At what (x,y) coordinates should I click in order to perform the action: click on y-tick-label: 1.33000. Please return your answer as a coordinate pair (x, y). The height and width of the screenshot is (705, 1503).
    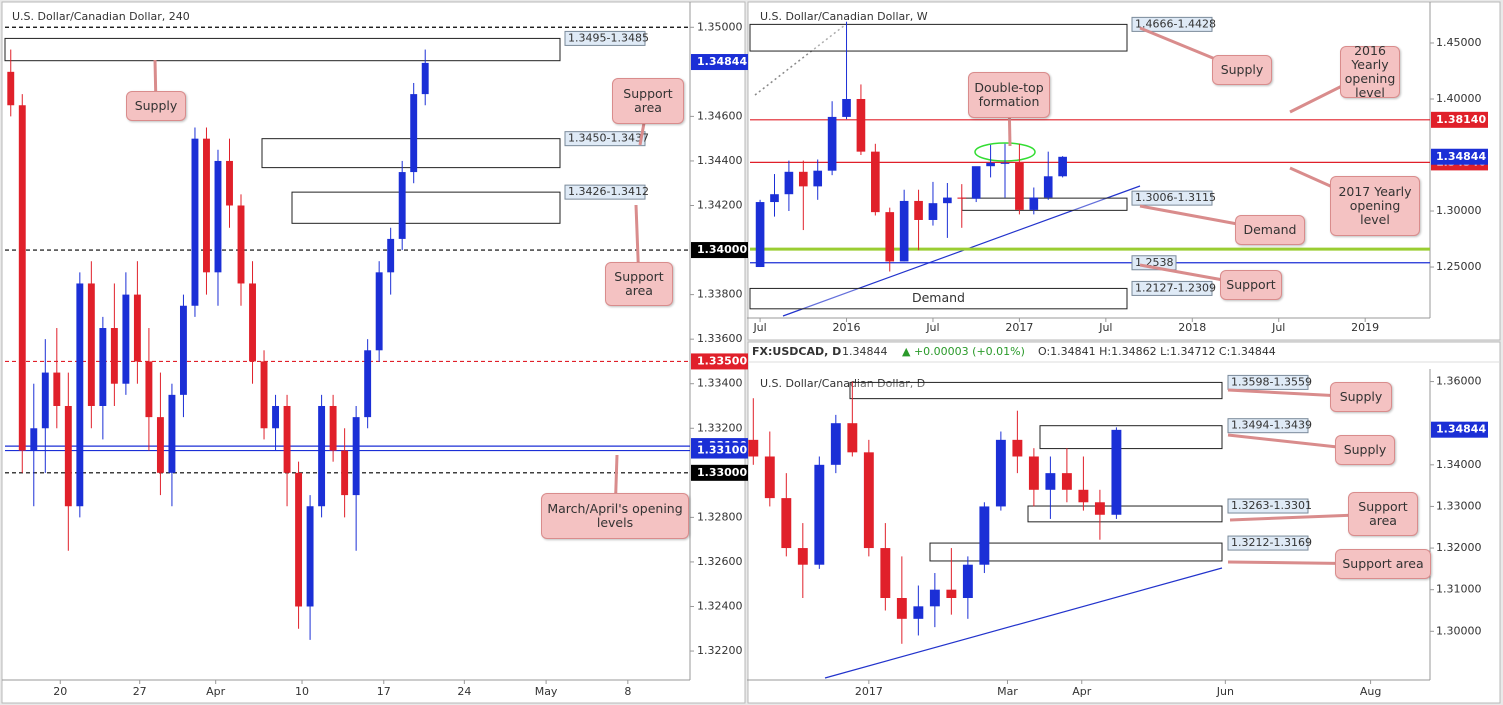
    Looking at the image, I should click on (1459, 505).